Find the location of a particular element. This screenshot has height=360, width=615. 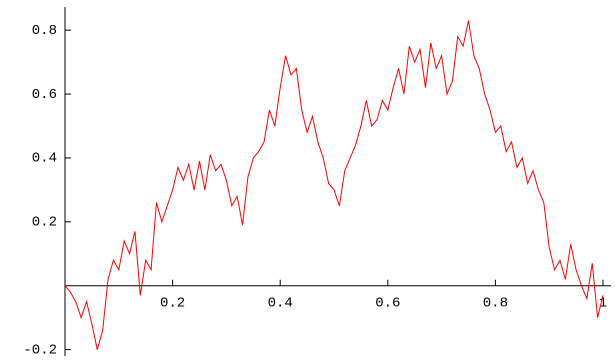

x-tick-label: 0.2 is located at coordinates (172, 303).